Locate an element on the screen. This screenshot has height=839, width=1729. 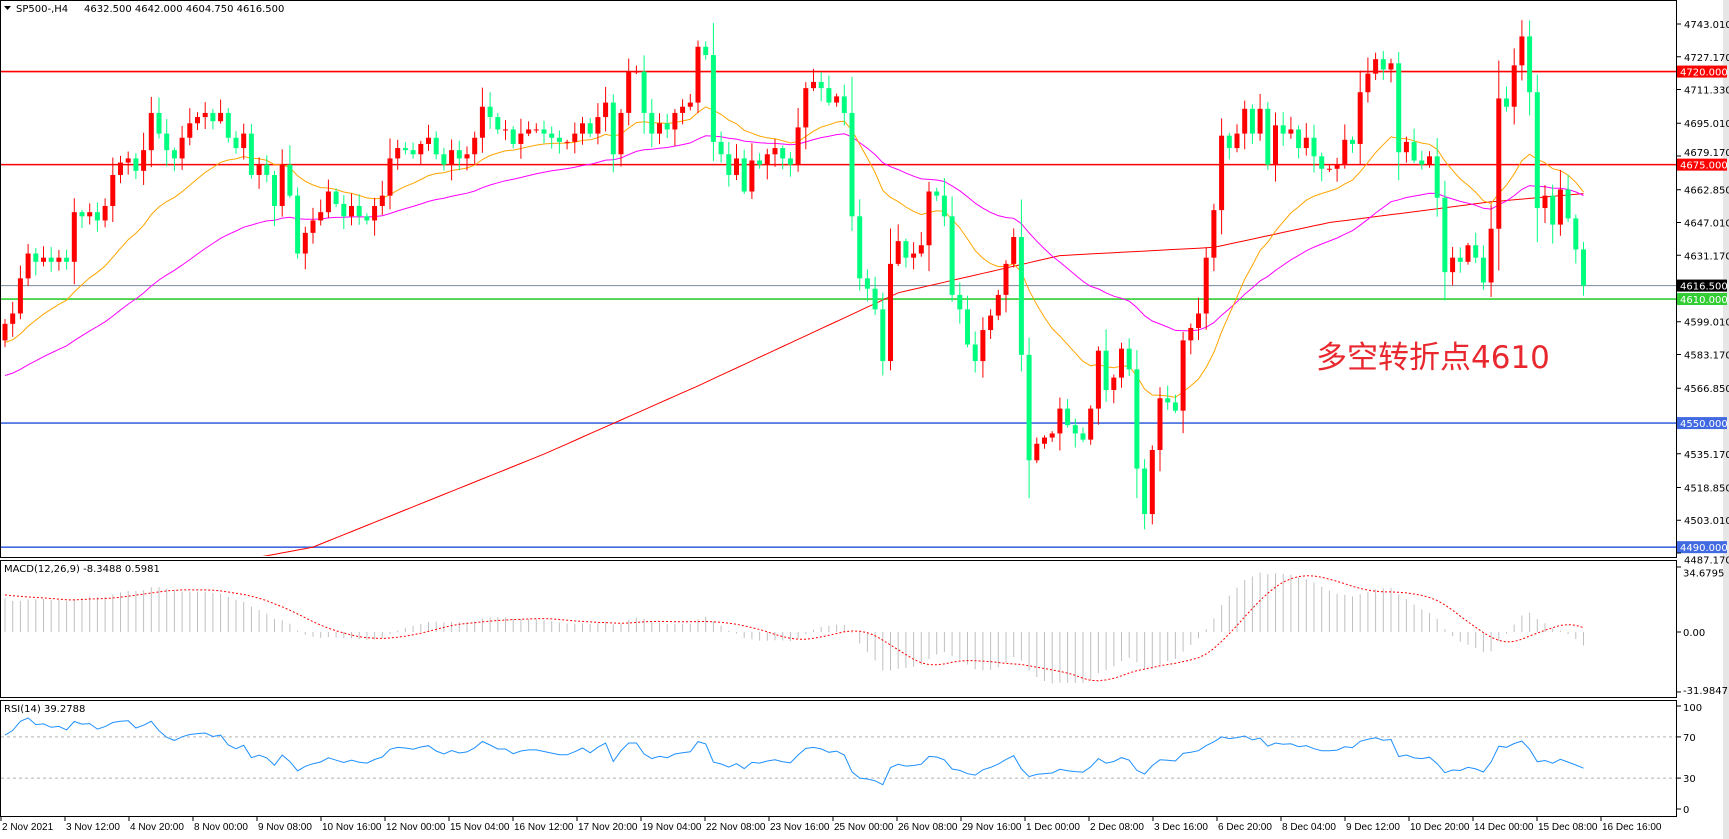
dropdown-triangle-icon is located at coordinates (7, 8).